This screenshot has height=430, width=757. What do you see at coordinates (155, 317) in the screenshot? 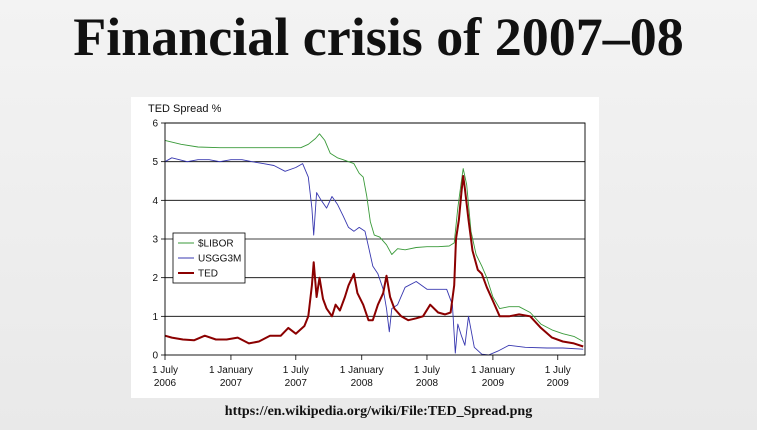
I see `y-tick-label: 1` at bounding box center [155, 317].